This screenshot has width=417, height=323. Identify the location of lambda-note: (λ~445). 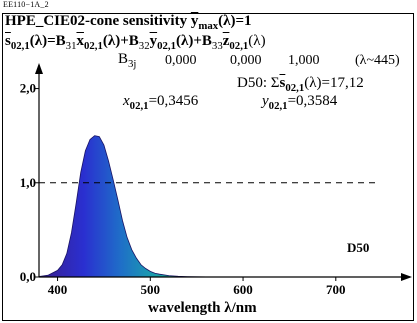
(377, 60).